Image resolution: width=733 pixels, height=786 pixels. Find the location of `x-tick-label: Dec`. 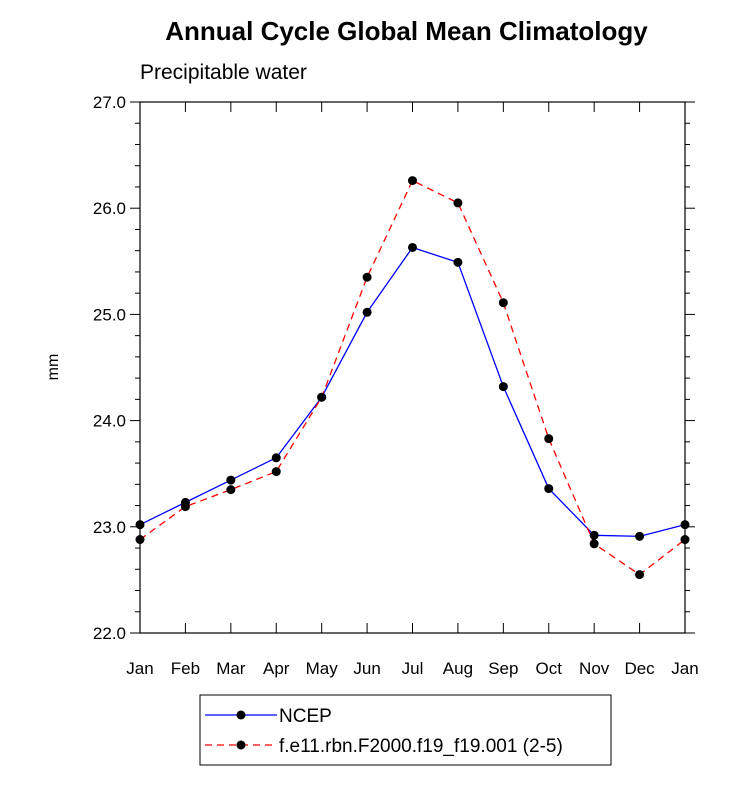

x-tick-label: Dec is located at coordinates (639, 668).